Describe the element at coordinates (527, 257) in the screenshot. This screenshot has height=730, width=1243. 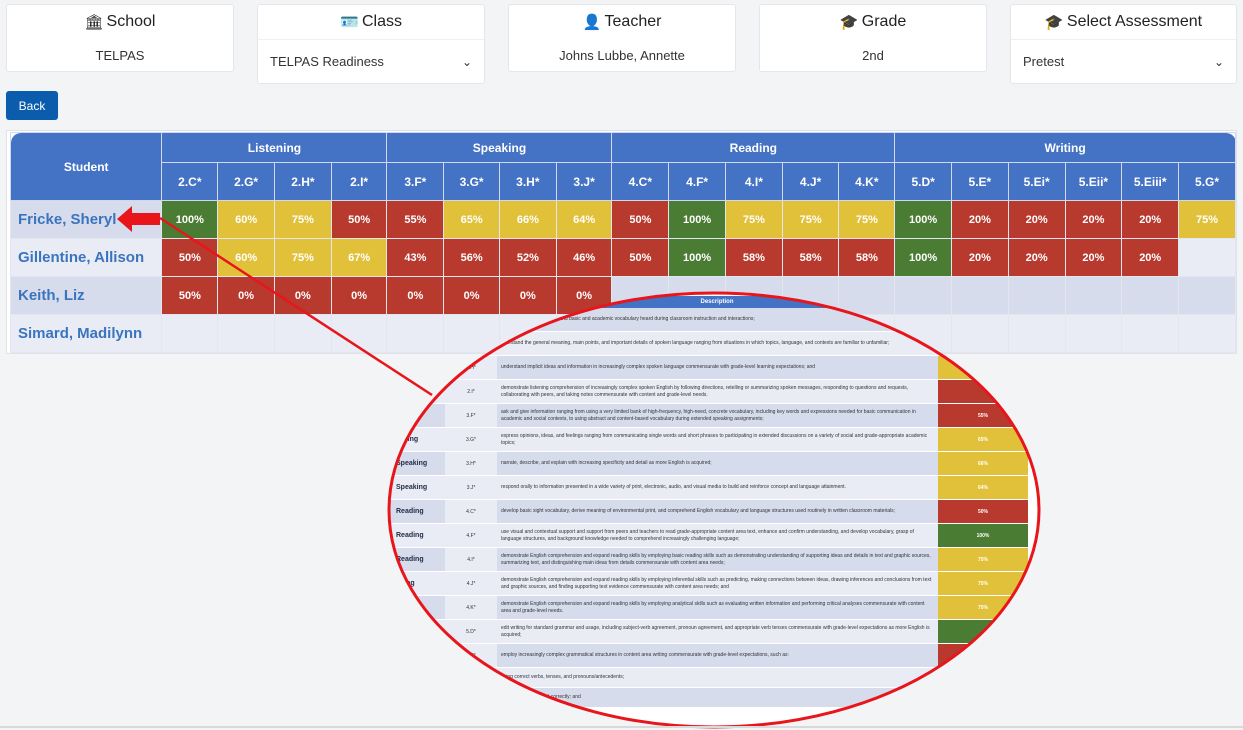
I see `score-cell: 52%` at that location.